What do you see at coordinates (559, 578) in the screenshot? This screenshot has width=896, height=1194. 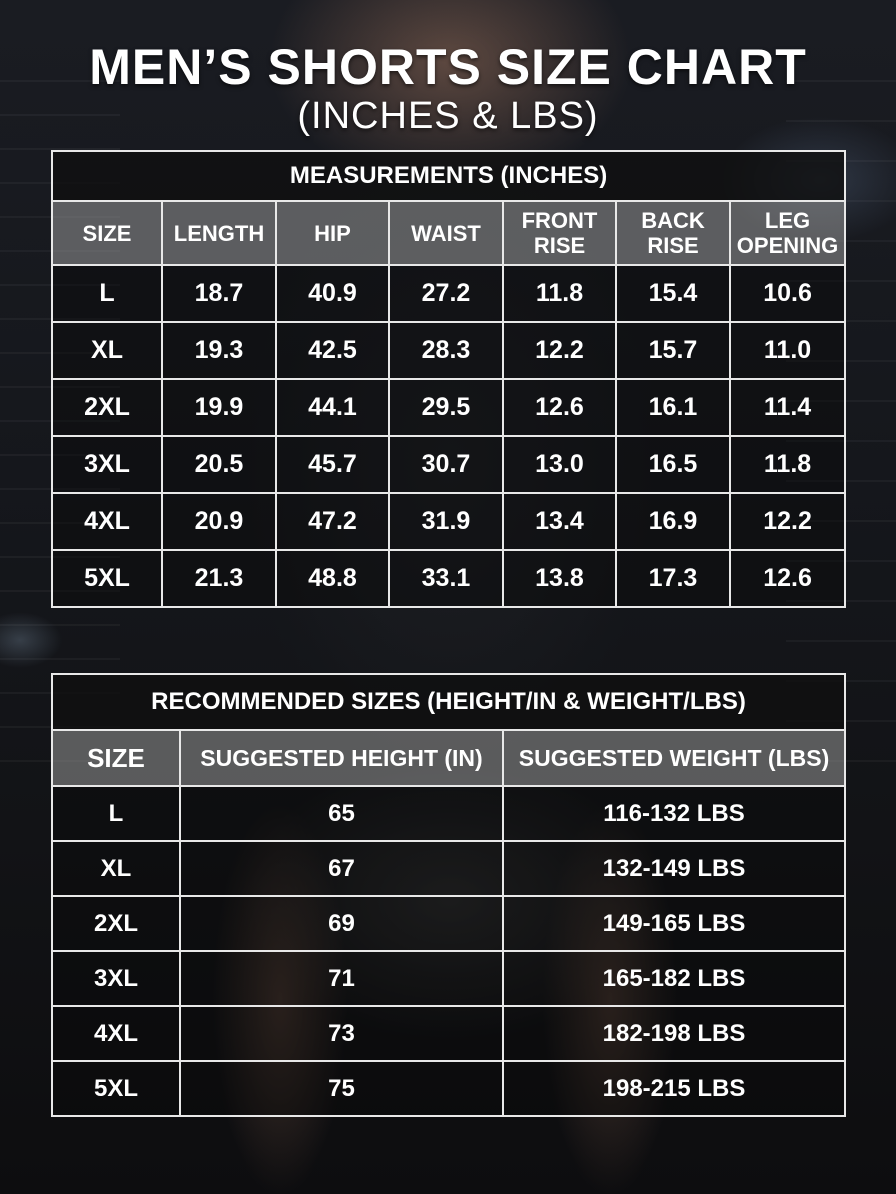 I see `measurement-cell: 13.8` at bounding box center [559, 578].